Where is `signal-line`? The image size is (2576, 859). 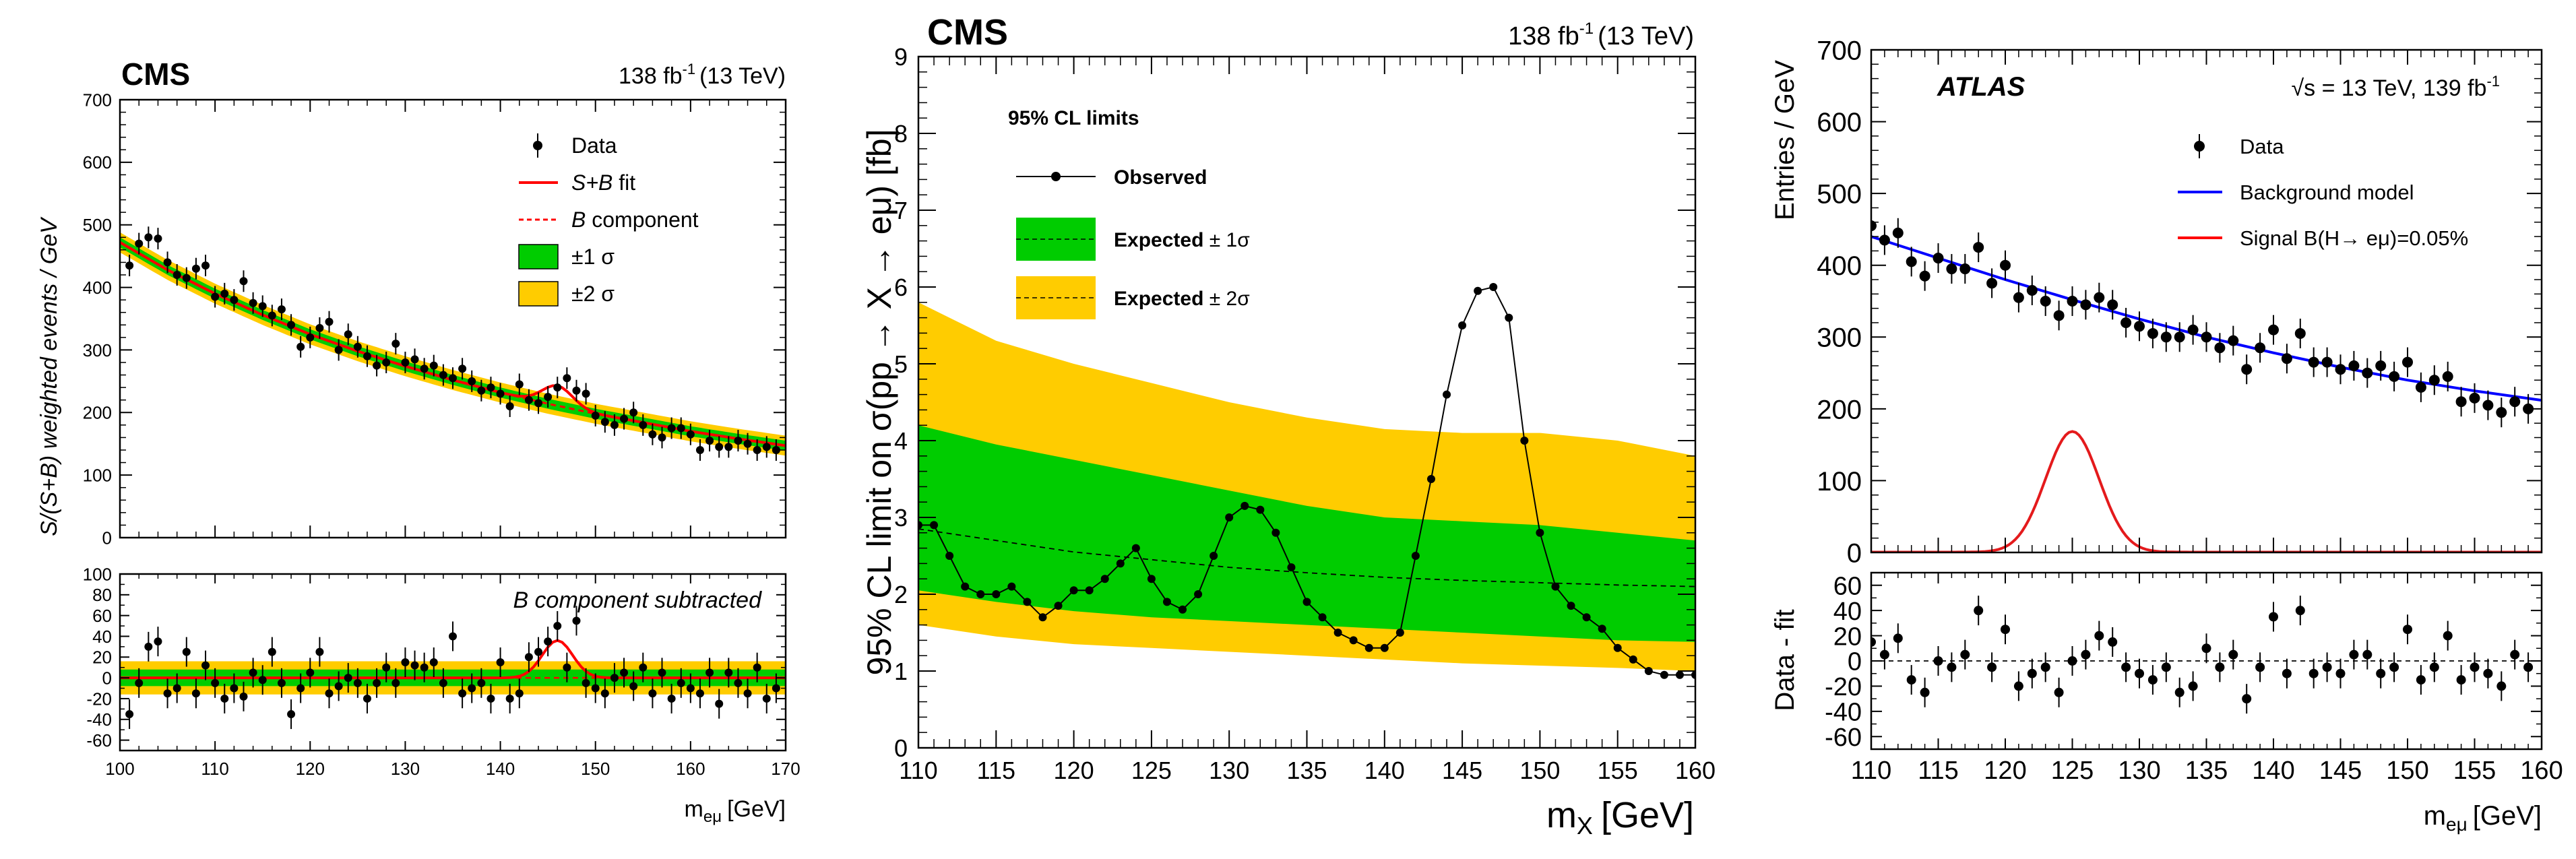 signal-line is located at coordinates (2206, 491).